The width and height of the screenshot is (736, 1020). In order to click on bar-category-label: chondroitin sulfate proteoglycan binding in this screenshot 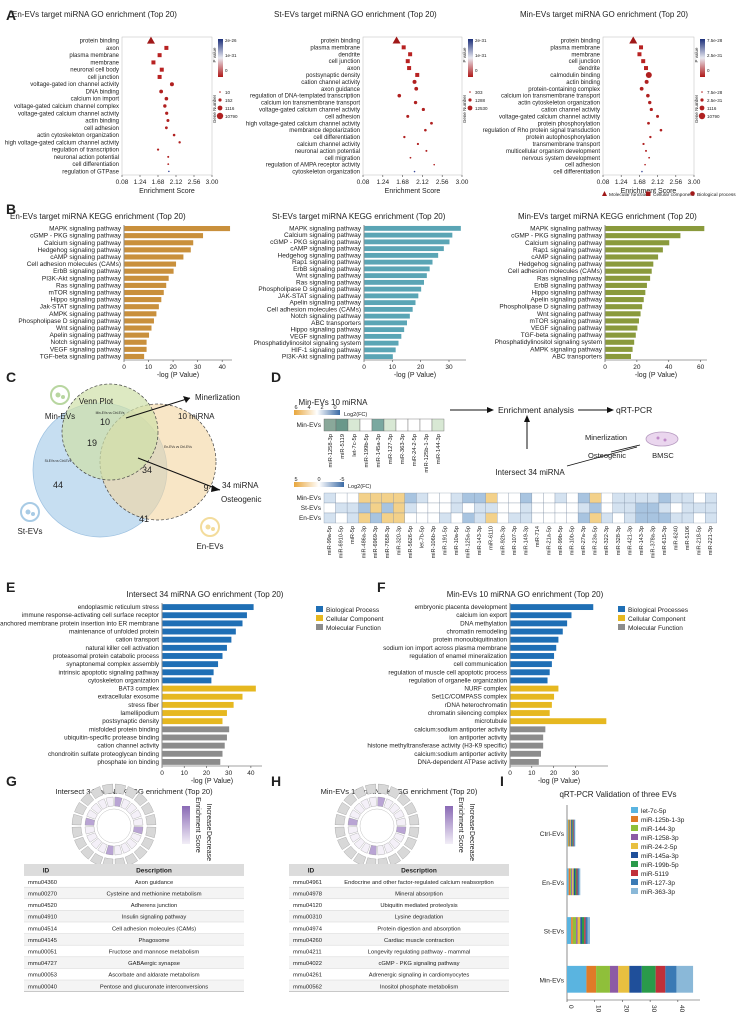, I will do `click(103, 754)`.